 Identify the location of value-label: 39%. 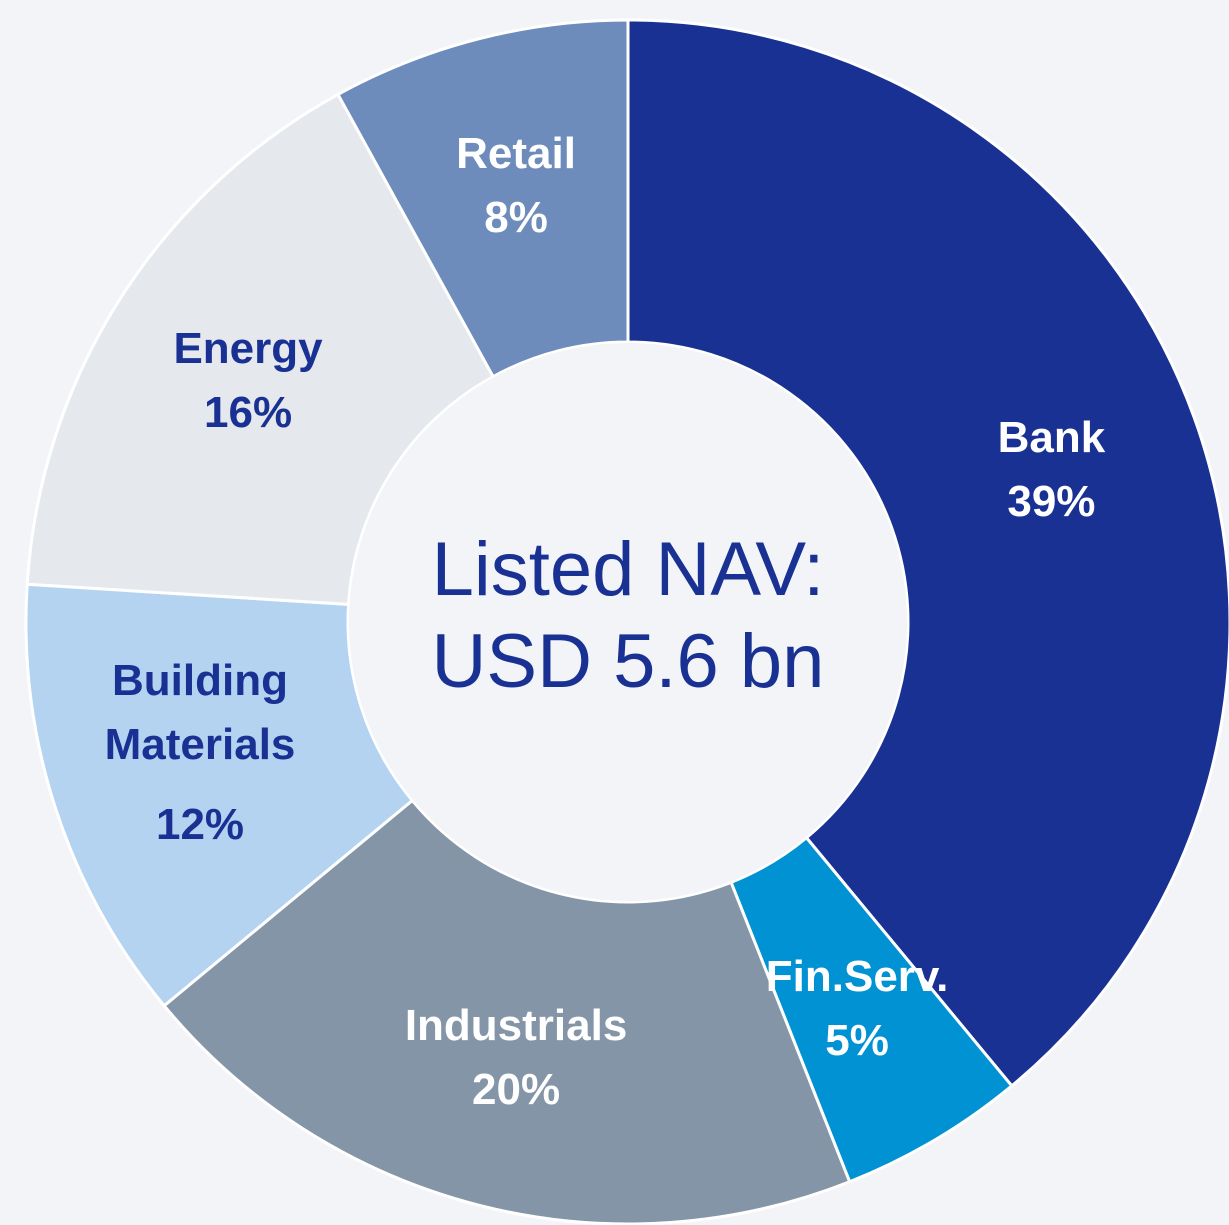
(1051, 501).